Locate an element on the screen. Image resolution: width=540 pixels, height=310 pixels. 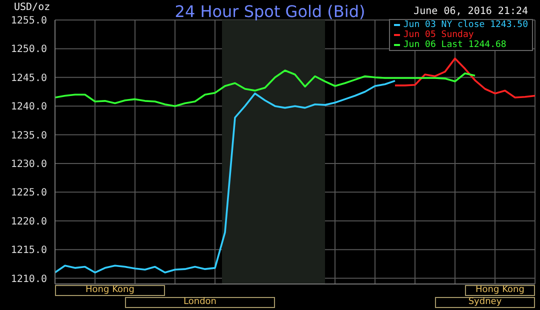
y-tick-label: 1250.0 is located at coordinates (28, 50).